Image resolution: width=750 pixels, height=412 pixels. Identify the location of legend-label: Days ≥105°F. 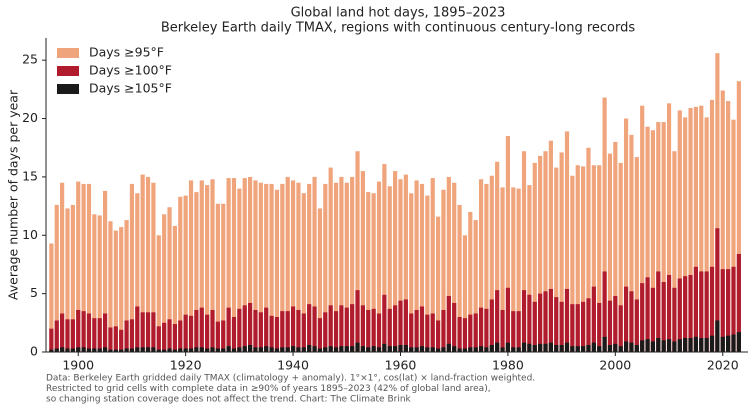
(130, 88).